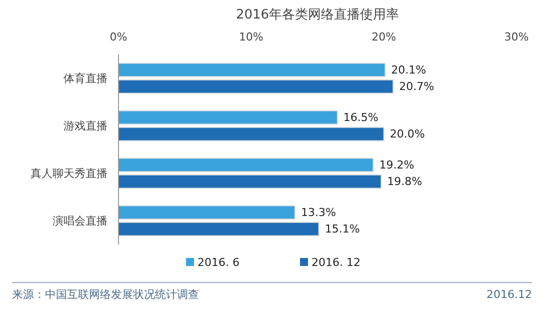 The height and width of the screenshot is (335, 546). Describe the element at coordinates (318, 212) in the screenshot. I see `data-label: 13.3%` at that location.